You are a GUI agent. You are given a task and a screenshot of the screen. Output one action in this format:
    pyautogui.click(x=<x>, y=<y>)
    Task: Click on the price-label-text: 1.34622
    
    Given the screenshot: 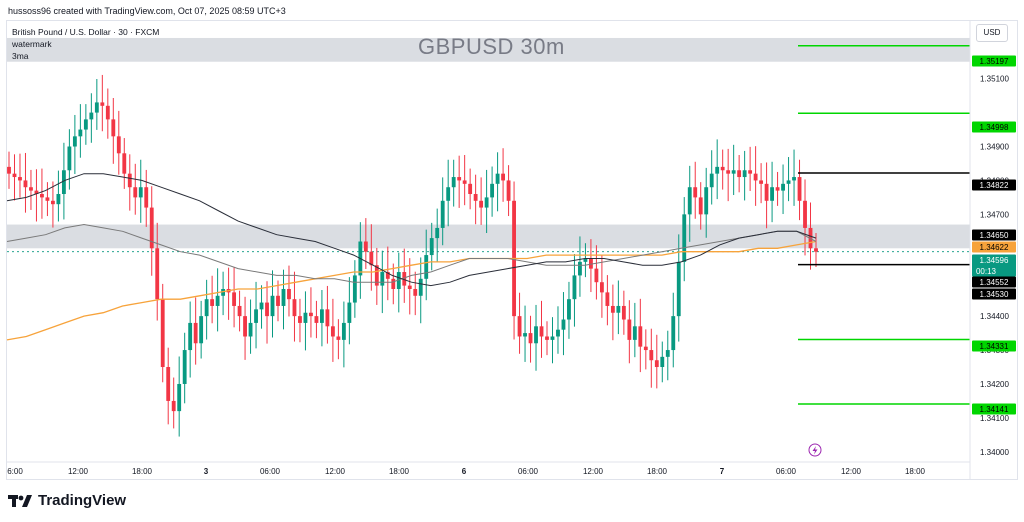 What is the action you would take?
    pyautogui.click(x=994, y=247)
    